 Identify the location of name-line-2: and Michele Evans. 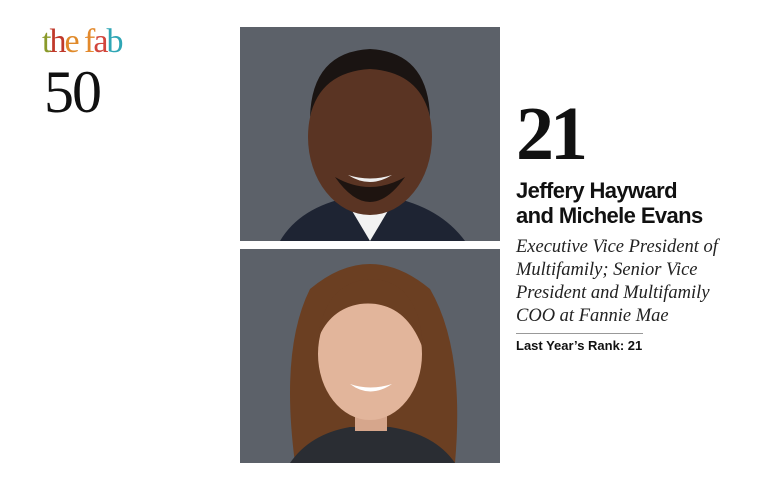
(609, 215).